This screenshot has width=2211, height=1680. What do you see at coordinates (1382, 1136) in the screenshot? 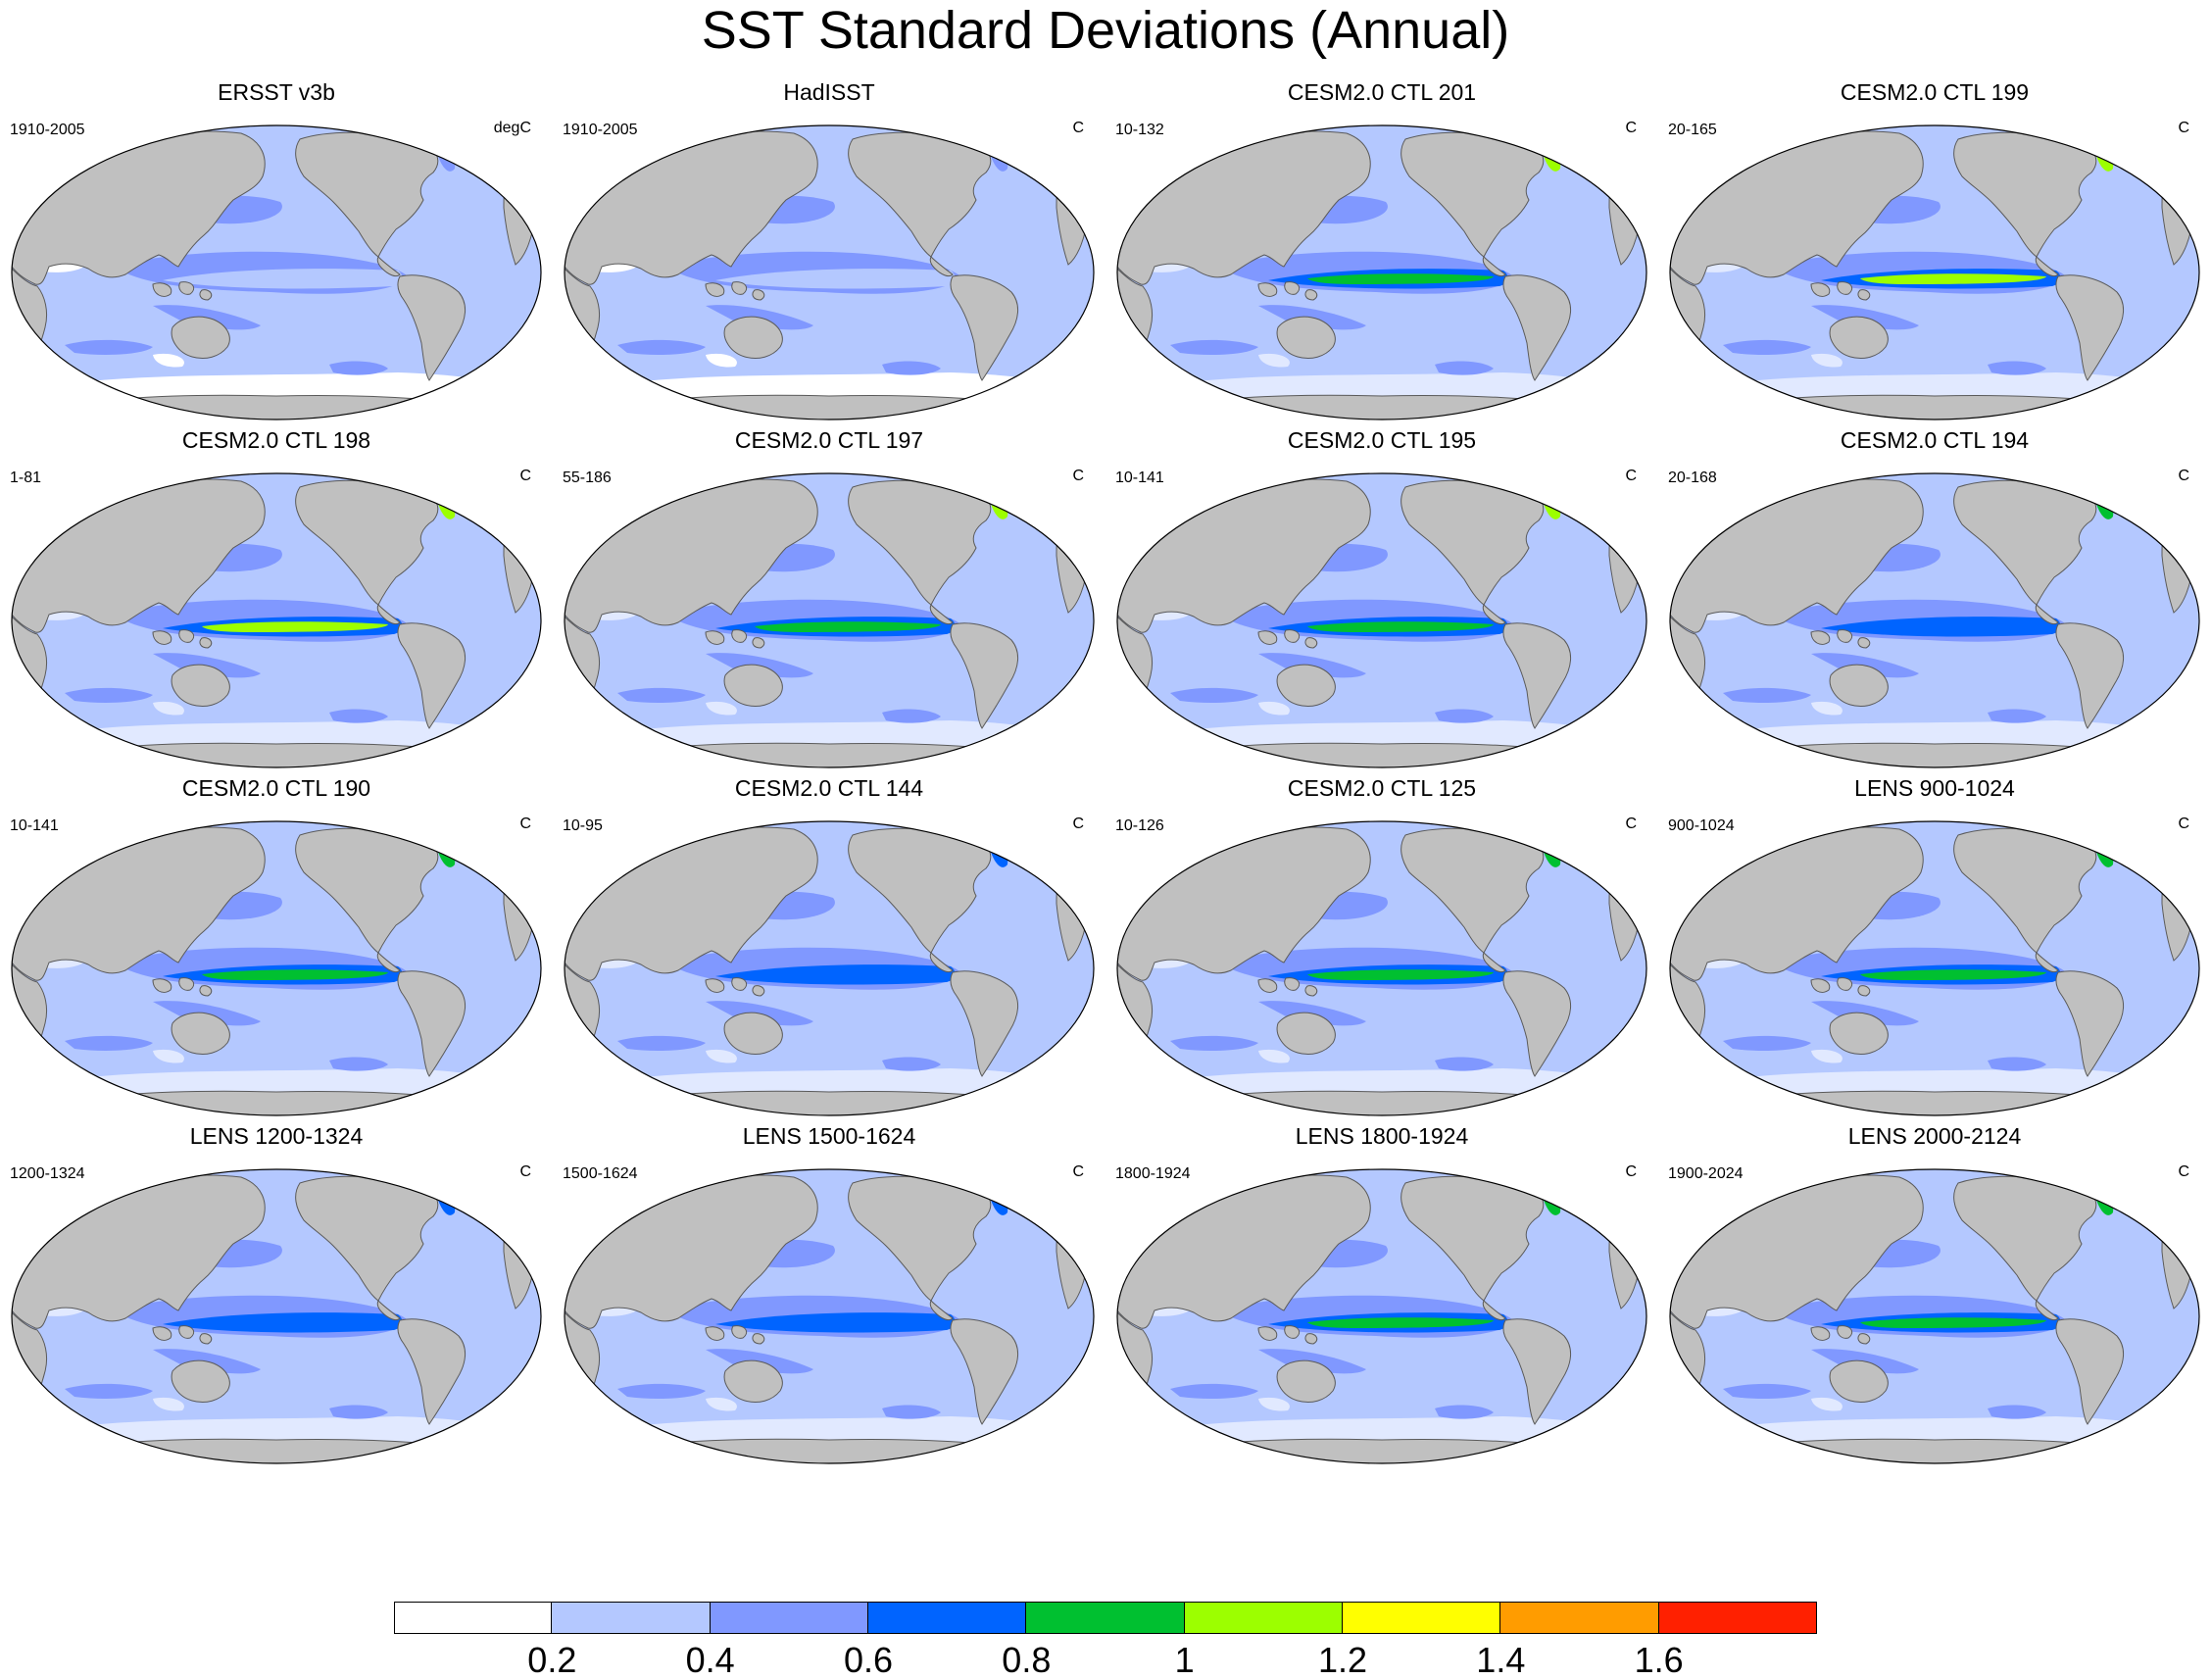
I see `panel-title: LENS 1800-1924` at bounding box center [1382, 1136].